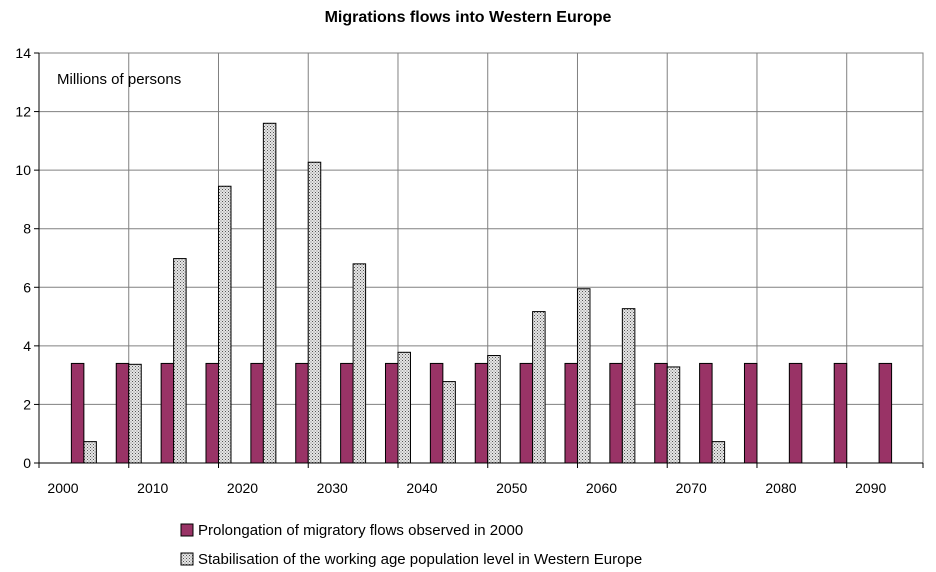 The width and height of the screenshot is (936, 572). Describe the element at coordinates (242, 488) in the screenshot. I see `x-tick-label: 2020` at that location.